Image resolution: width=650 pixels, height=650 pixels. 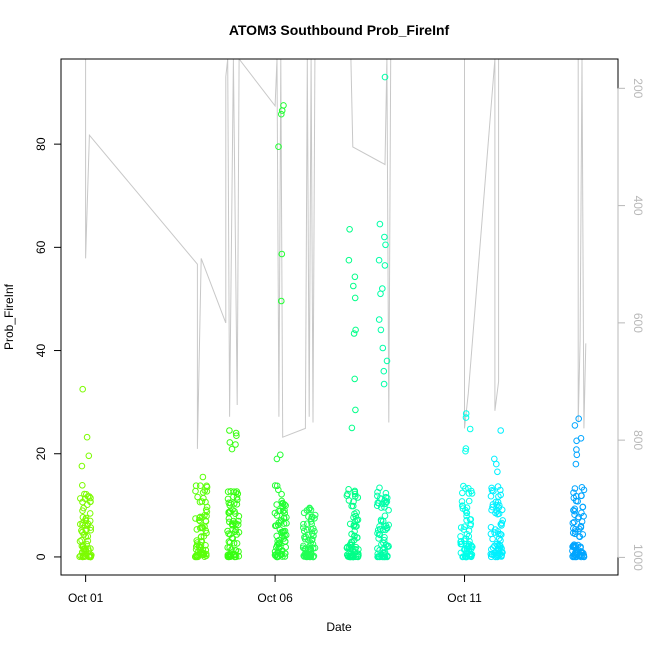 What do you see at coordinates (41, 351) in the screenshot?
I see `y-tick-label: 40` at bounding box center [41, 351].